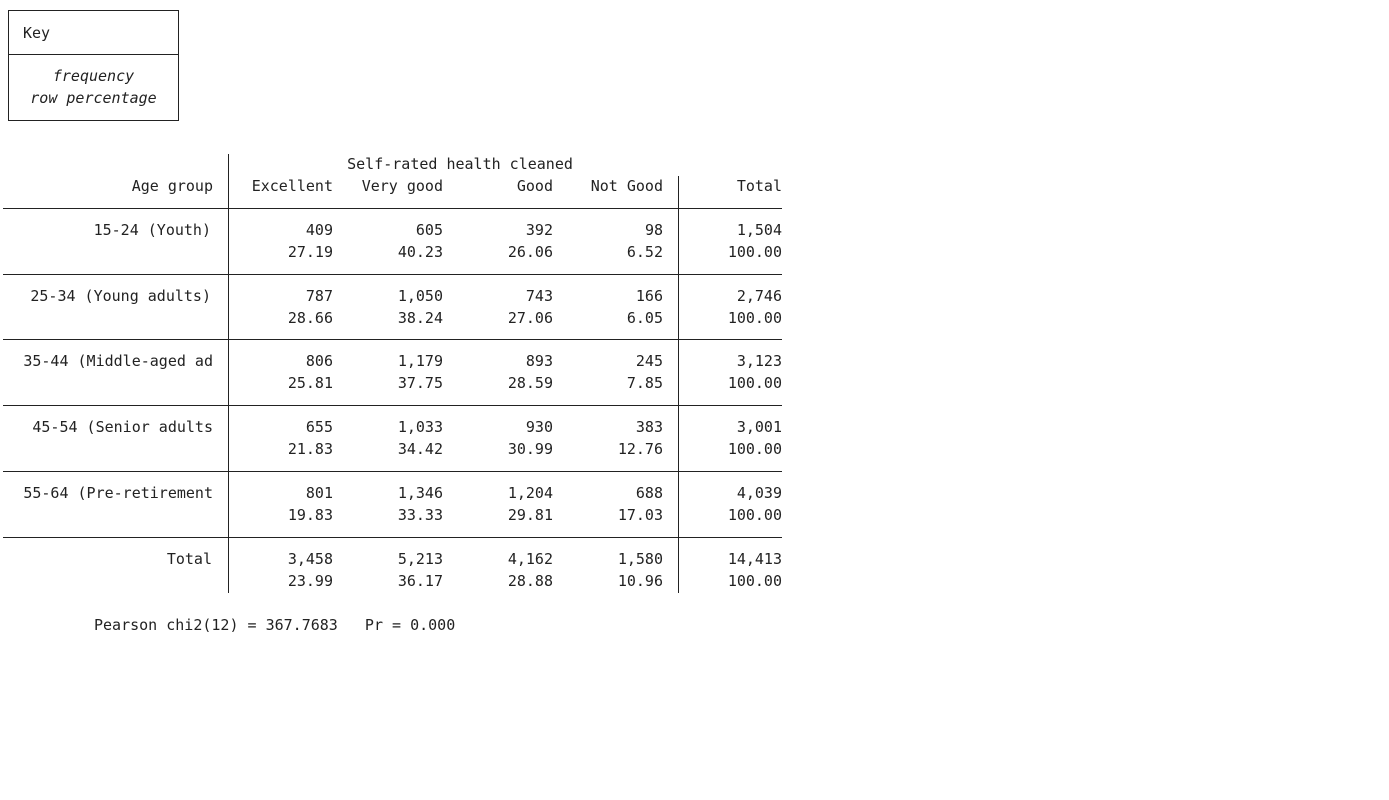 This screenshot has width=1389, height=800. I want to click on frequency-cell: 166, so click(649, 296).